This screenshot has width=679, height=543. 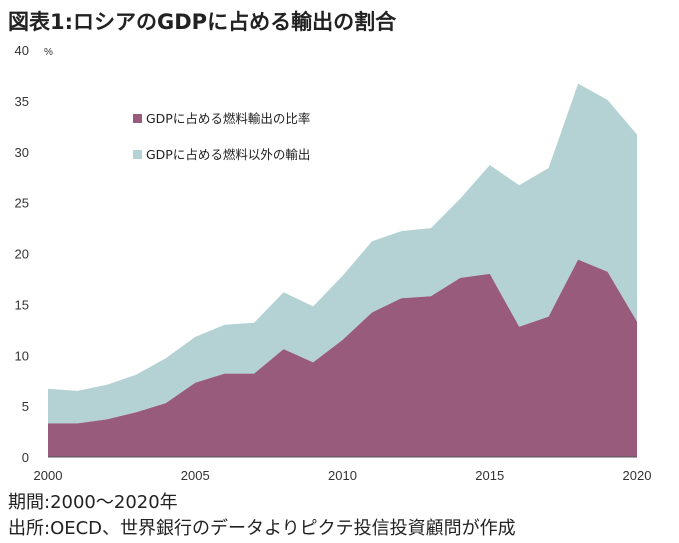 What do you see at coordinates (262, 528) in the screenshot?
I see `source-note: 出所:OECD、世界銀行のデータよりピクテ投信投資顧問が作成` at bounding box center [262, 528].